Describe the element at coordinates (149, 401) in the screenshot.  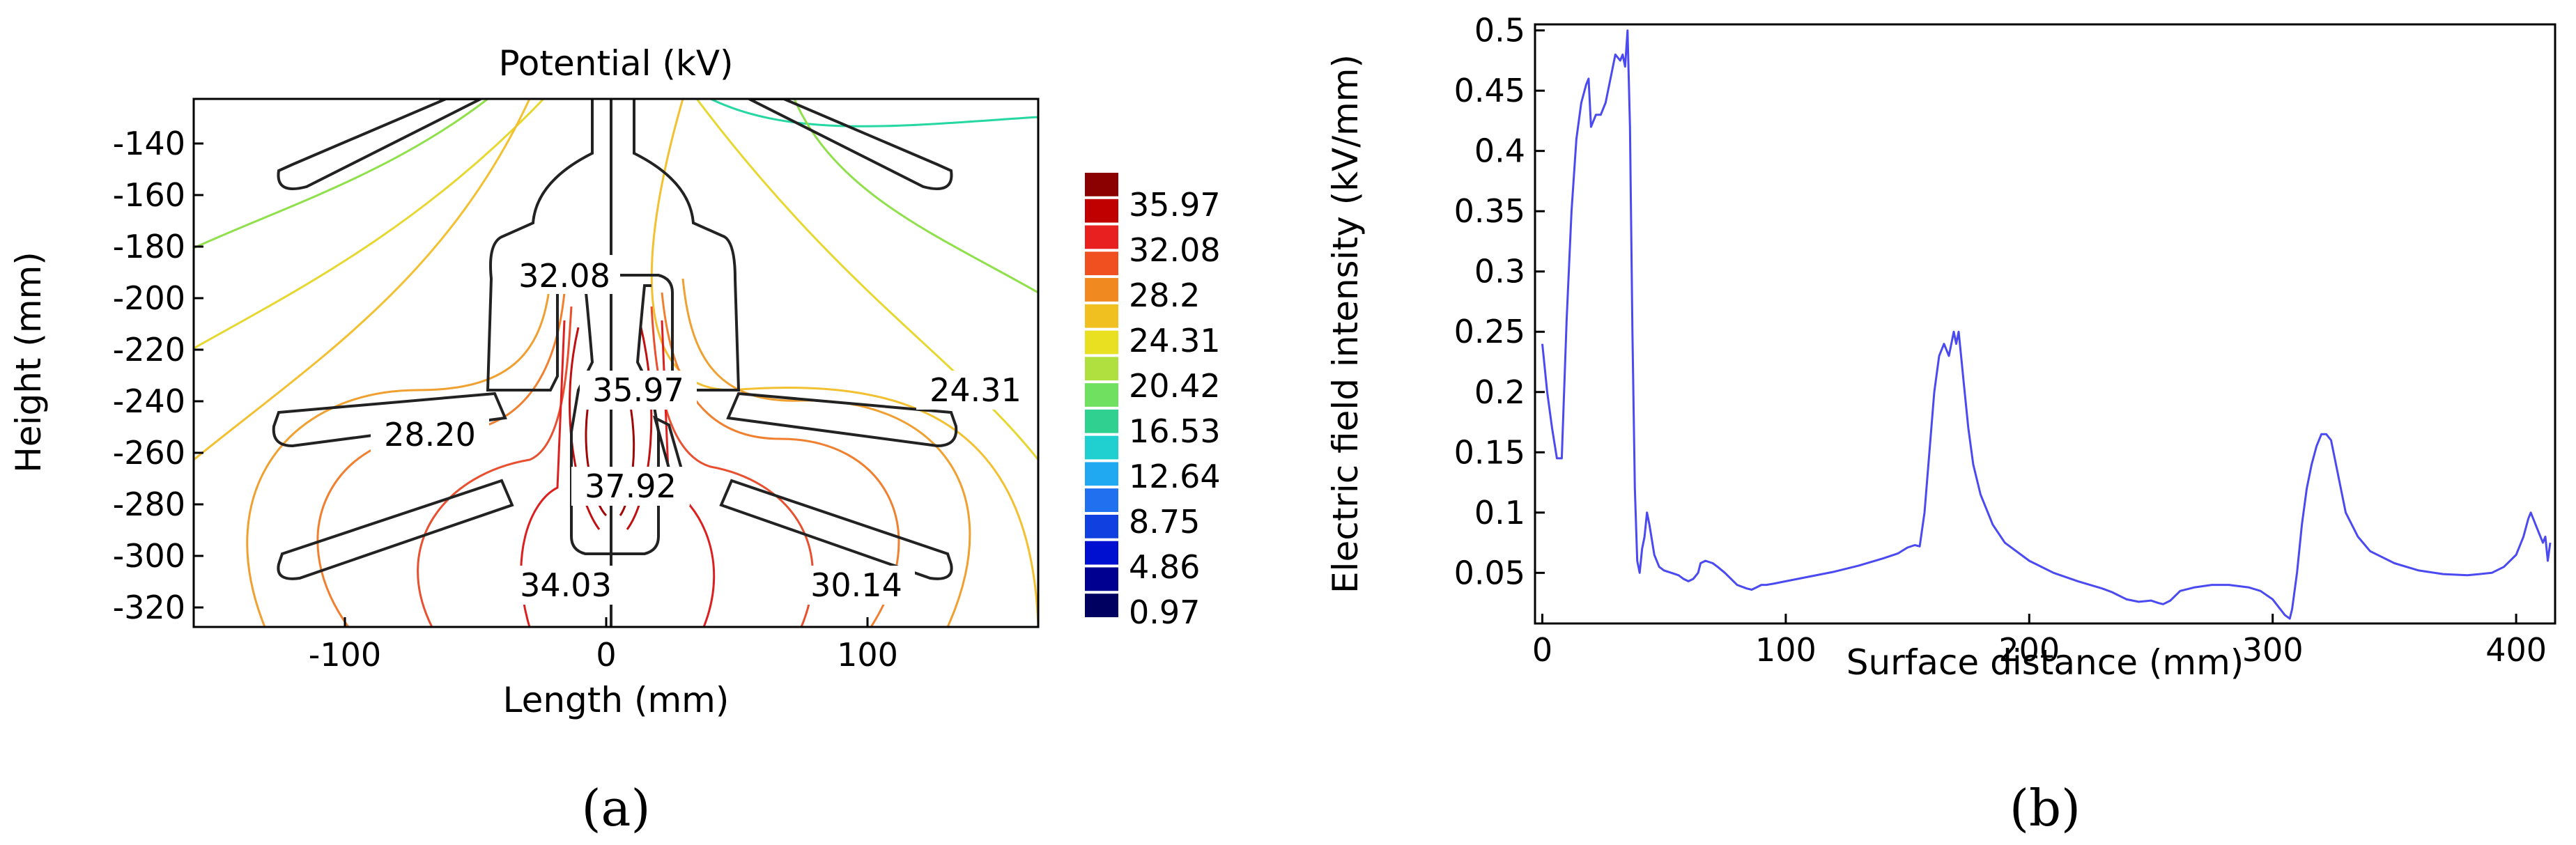
I see `y-tick-label: -240` at that location.